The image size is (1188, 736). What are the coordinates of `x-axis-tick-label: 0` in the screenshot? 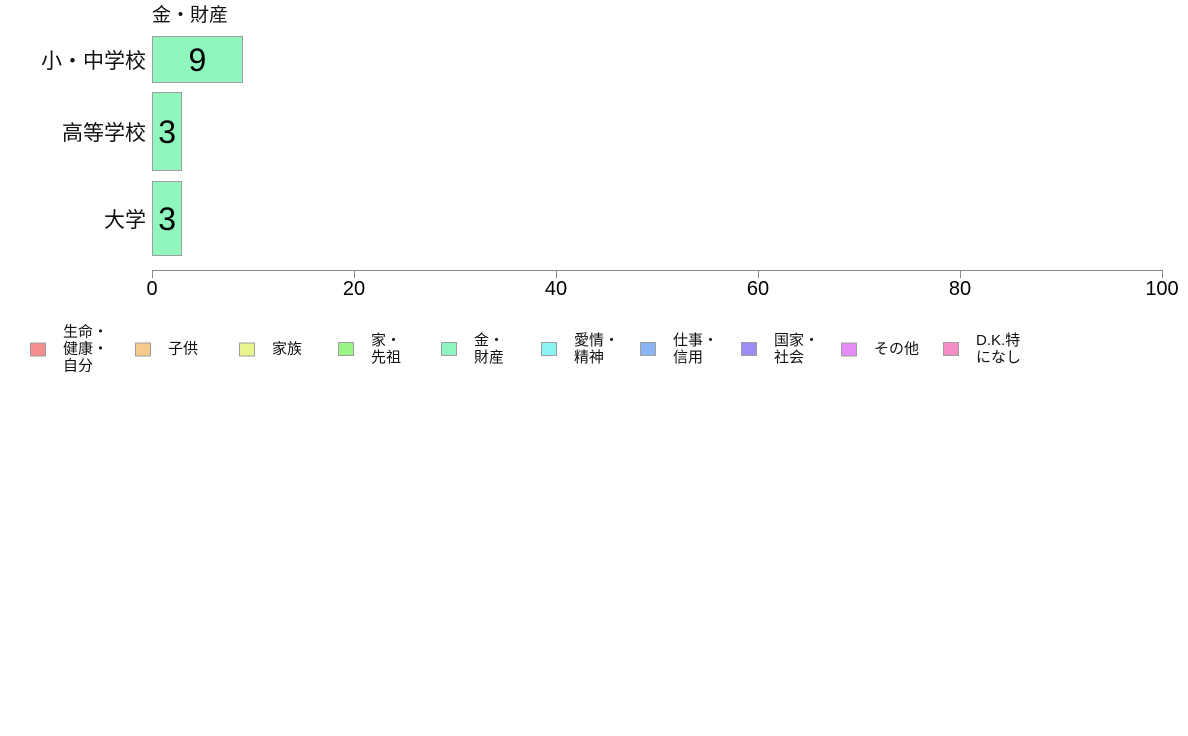 It's located at (152, 289).